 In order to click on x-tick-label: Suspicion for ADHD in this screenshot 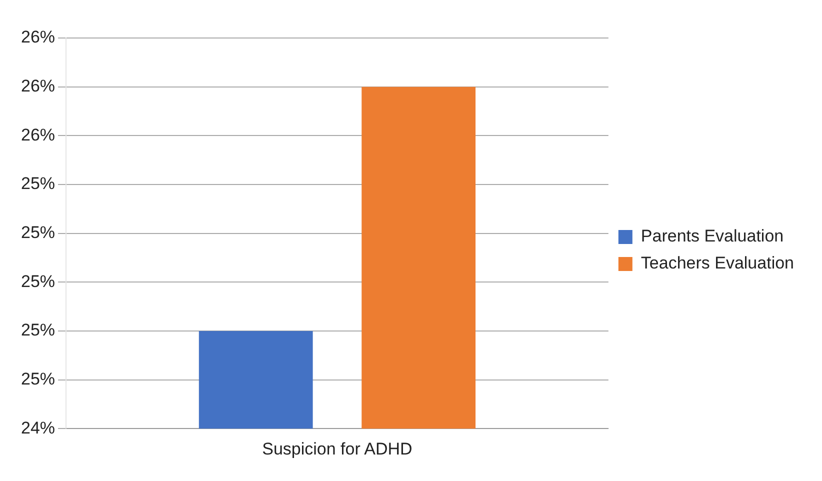, I will do `click(337, 448)`.